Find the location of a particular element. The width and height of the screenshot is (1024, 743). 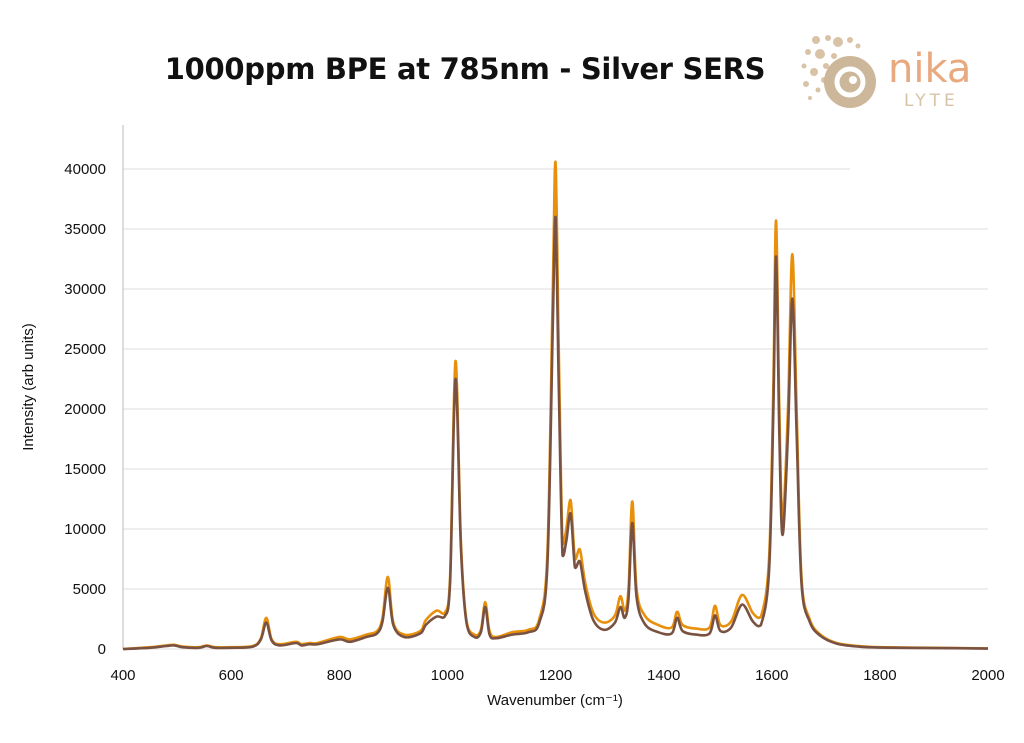

logo-word: nika is located at coordinates (929, 69).